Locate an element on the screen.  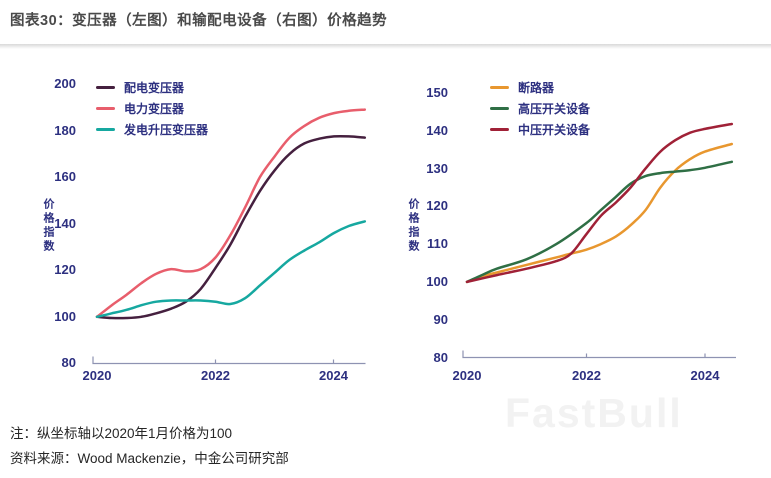
right-x-tick: 2024 is located at coordinates (705, 375).